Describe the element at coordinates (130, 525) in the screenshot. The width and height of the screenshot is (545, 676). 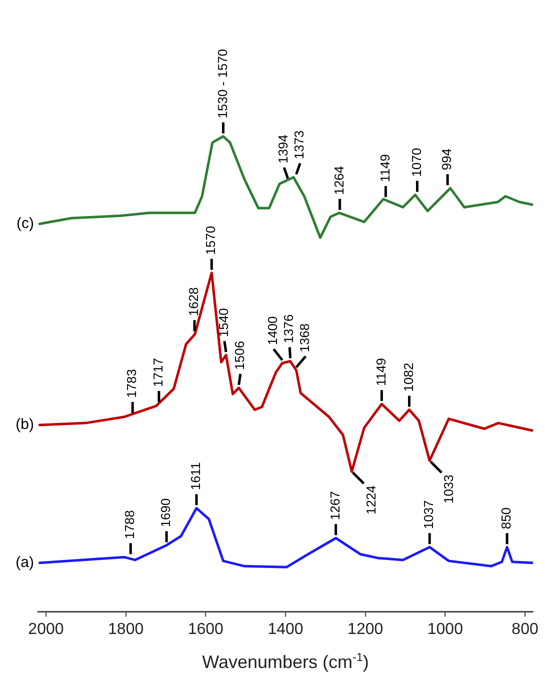
I see `annotation: 1788` at that location.